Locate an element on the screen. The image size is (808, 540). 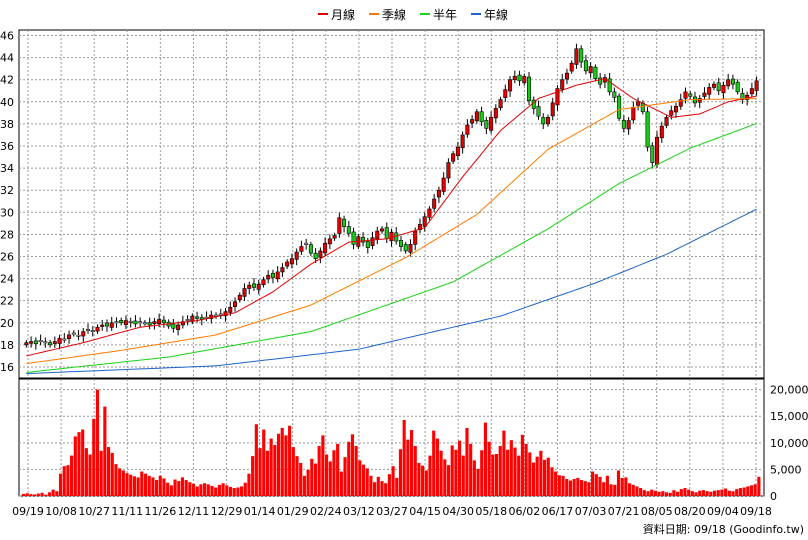
price-y-tick-label: 34 is located at coordinates (7, 168).